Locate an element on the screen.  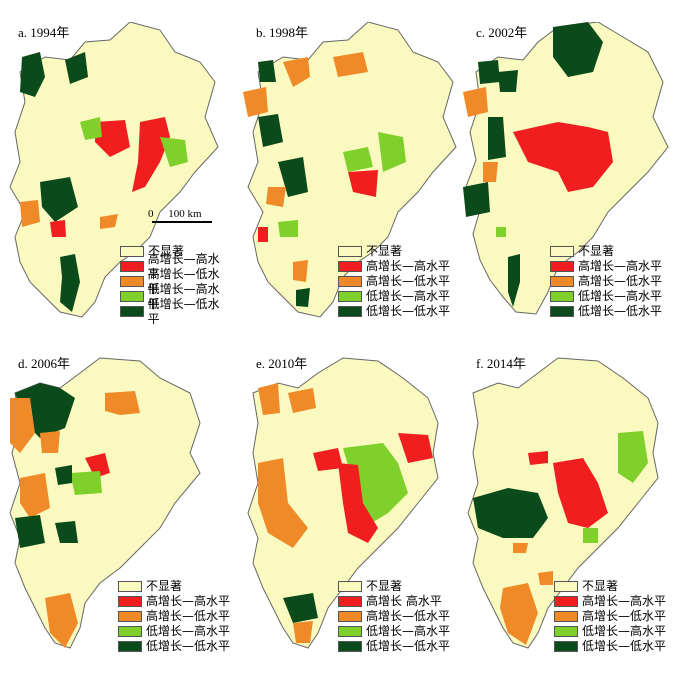
panel-title: d. 2006年 is located at coordinates (44, 363).